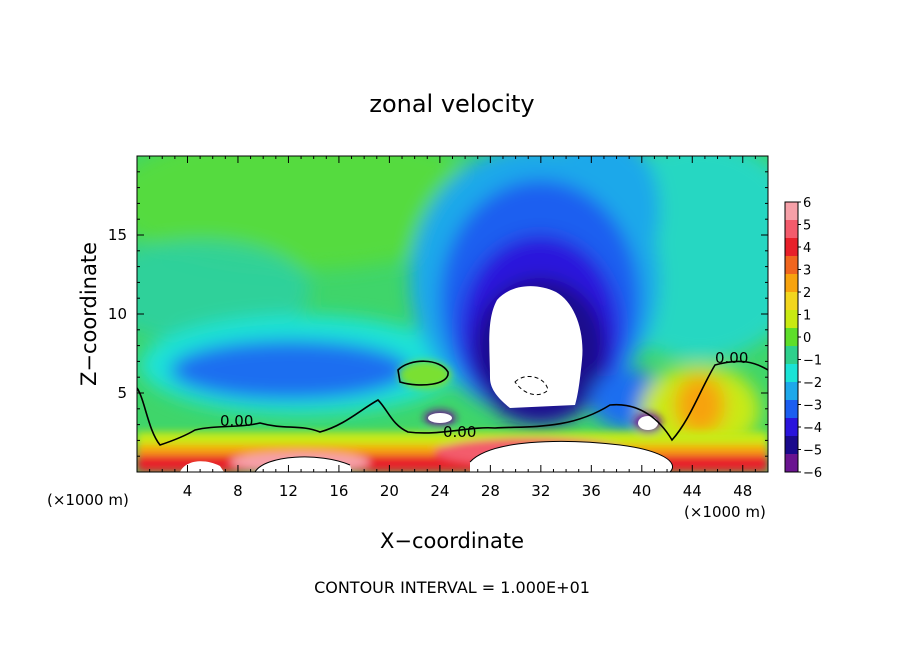 The image size is (904, 654). What do you see at coordinates (807, 248) in the screenshot?
I see `colorbar-label: 4` at bounding box center [807, 248].